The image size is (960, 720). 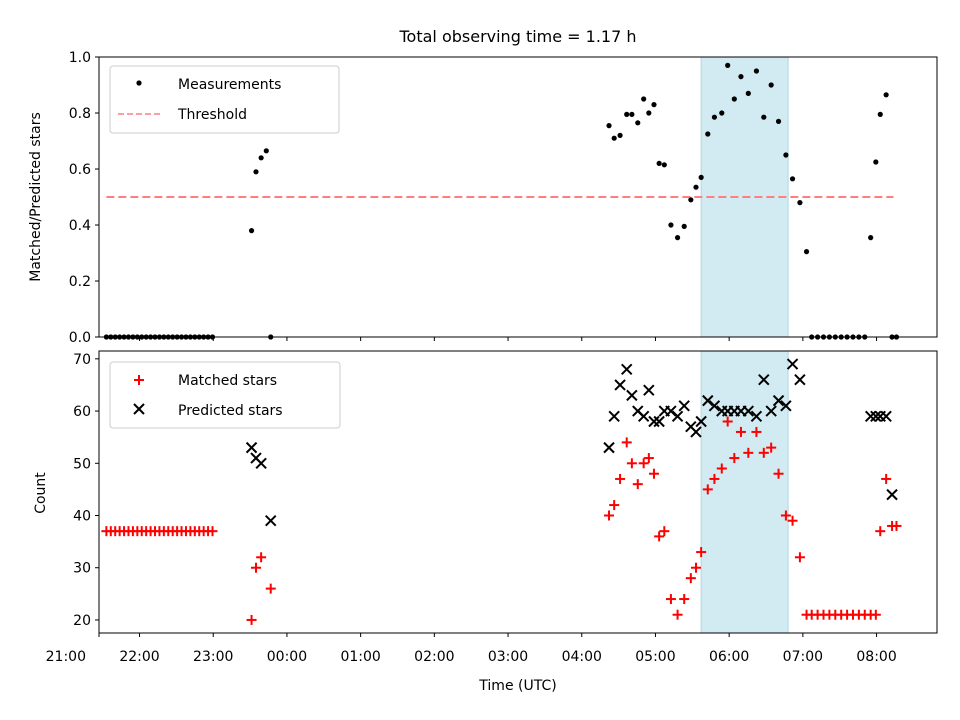 I want to click on bottom-y-tick-label: 20, so click(x=82, y=621).